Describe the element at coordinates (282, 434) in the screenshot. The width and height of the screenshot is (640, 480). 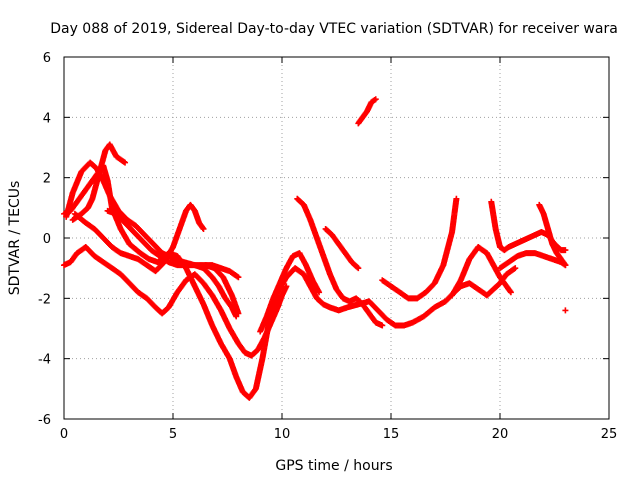
I see `x-tick-label: 10` at that location.